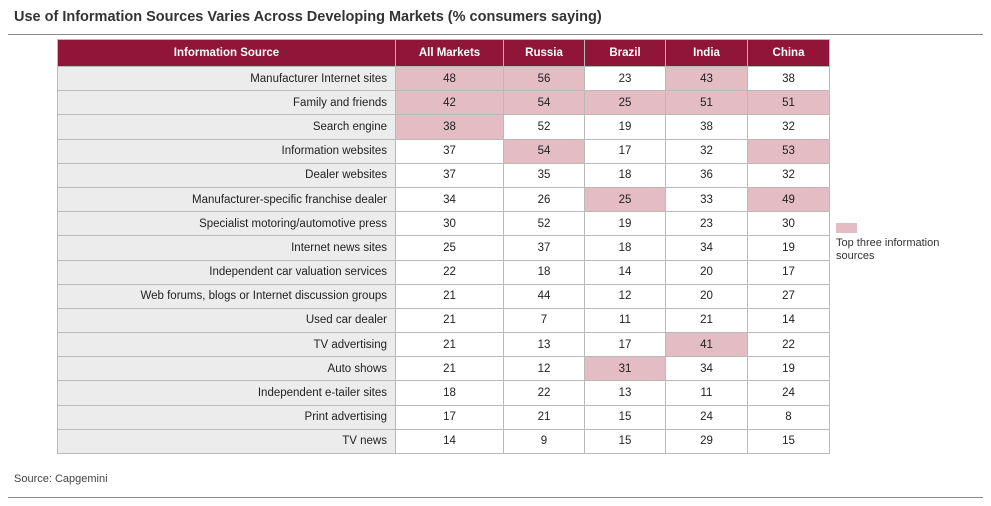 This screenshot has height=506, width=991. Describe the element at coordinates (625, 320) in the screenshot. I see `table-cell: 11` at that location.